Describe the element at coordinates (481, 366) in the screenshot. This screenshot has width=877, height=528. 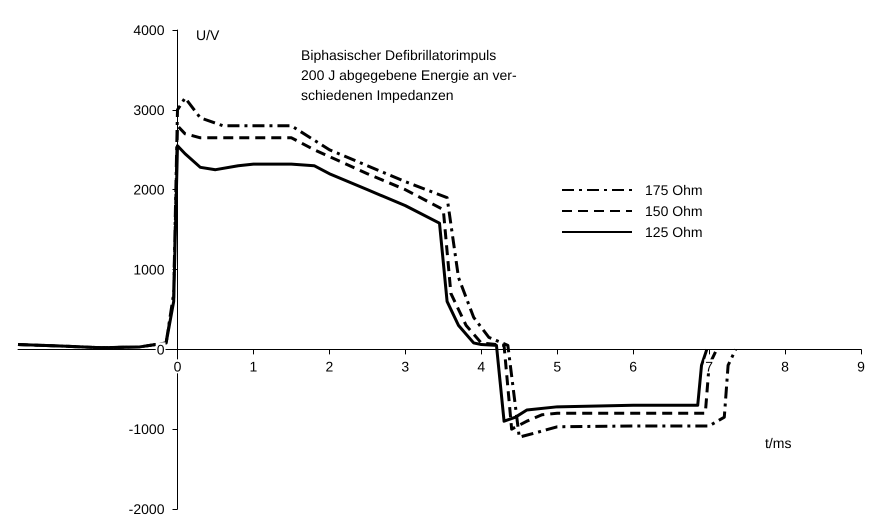
I see `x-tick-label: 4` at that location.